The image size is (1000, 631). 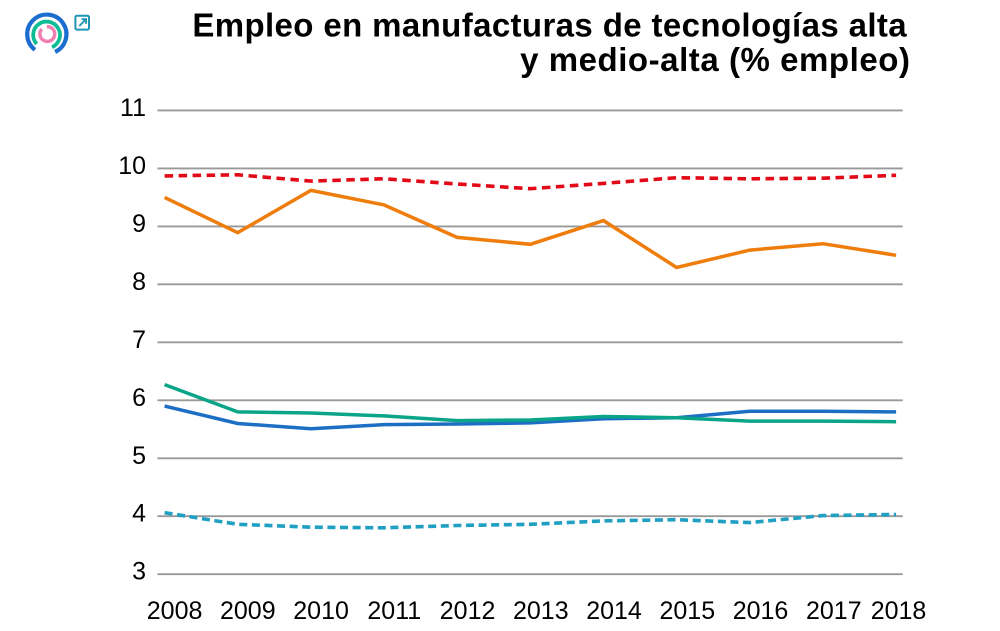 What do you see at coordinates (834, 611) in the screenshot?
I see `svg-text: 2017` at bounding box center [834, 611].